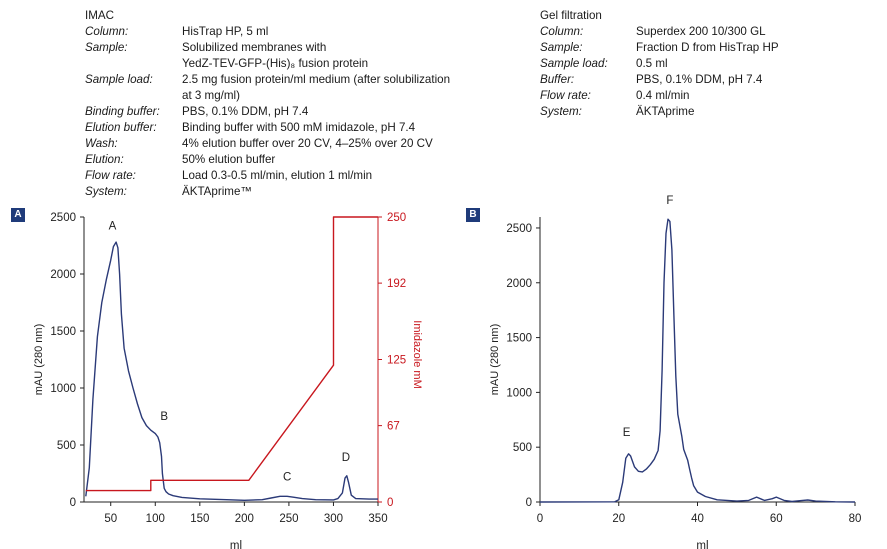 The width and height of the screenshot is (887, 549). I want to click on panel-a-y2-tick-label: 192, so click(396, 284).